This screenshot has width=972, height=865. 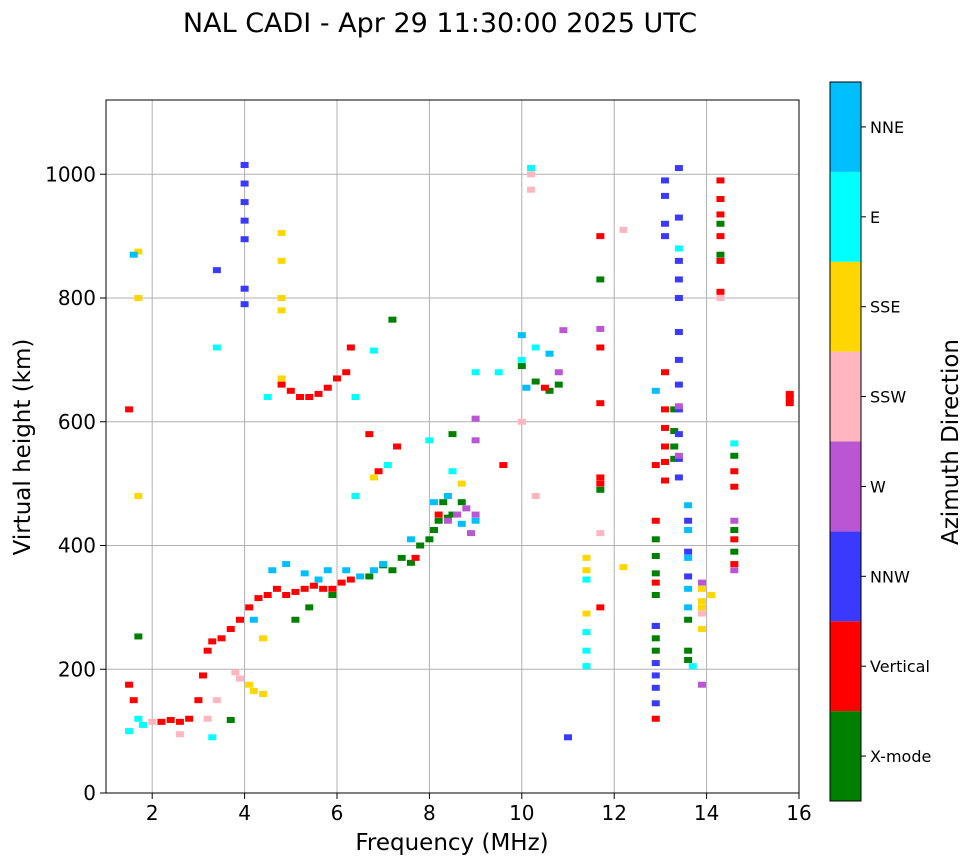 I want to click on x-tick-label: 16, so click(x=798, y=813).